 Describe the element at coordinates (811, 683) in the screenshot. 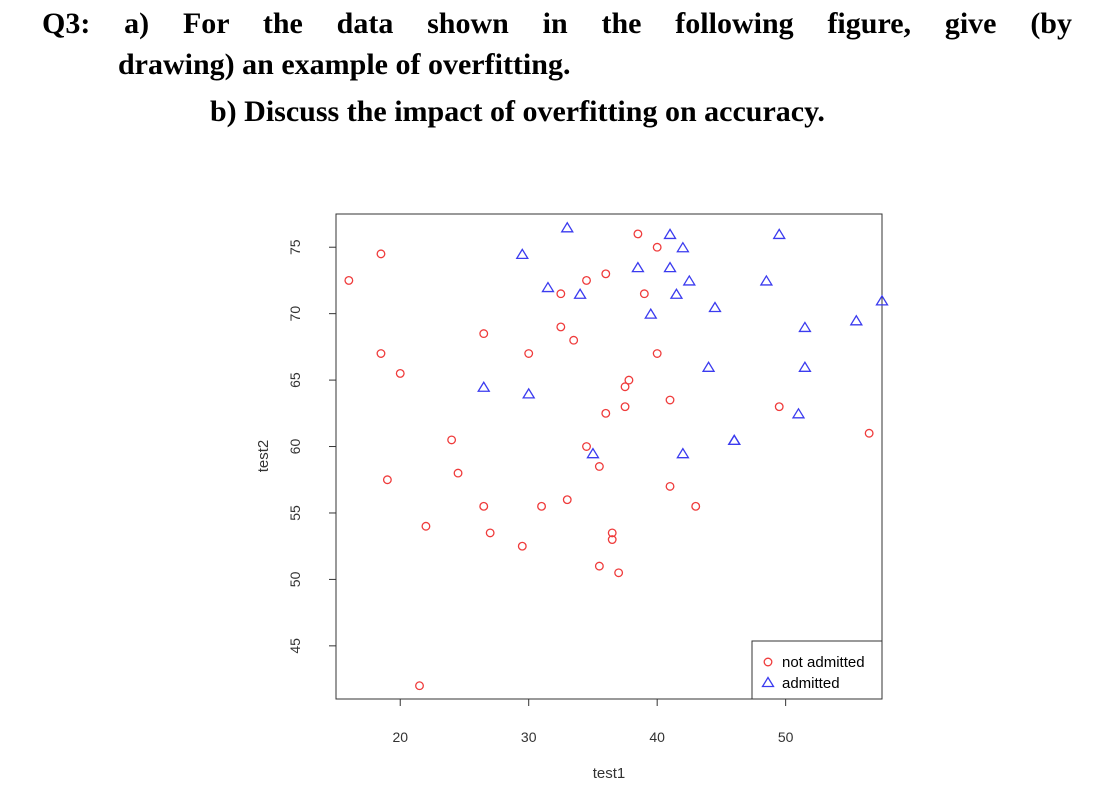

I see `legend-label-admitted: admitted` at that location.